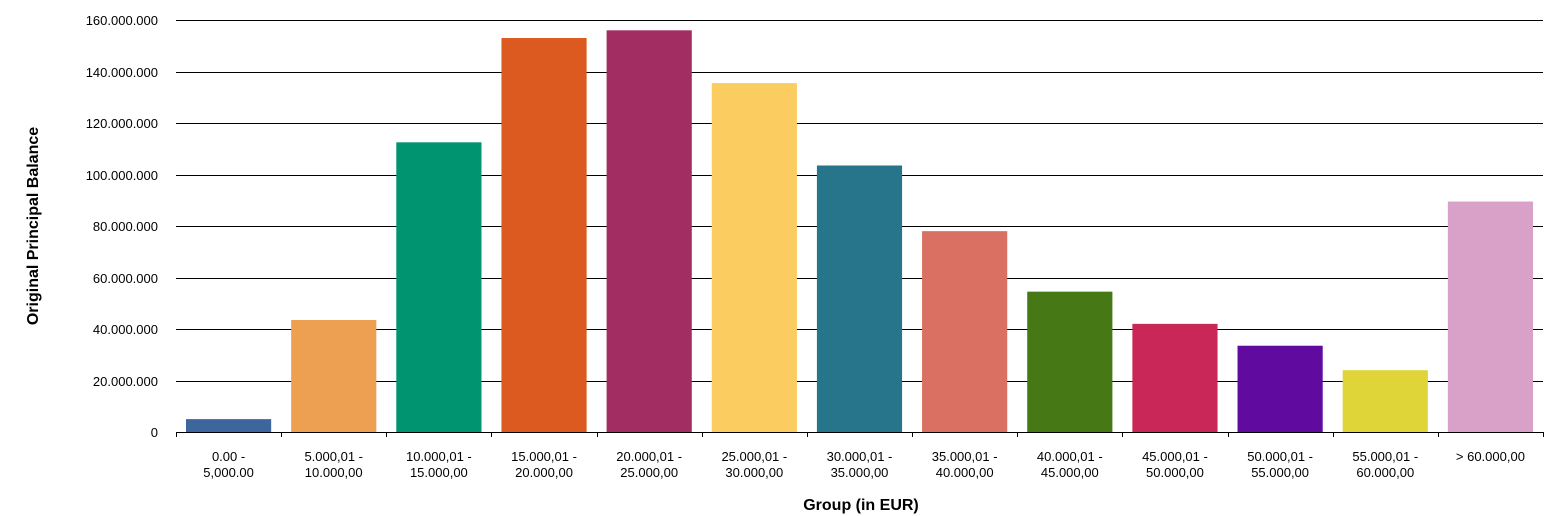 This screenshot has width=1545, height=516. What do you see at coordinates (125, 226) in the screenshot?
I see `y-tick-label: 80.000.000` at bounding box center [125, 226].